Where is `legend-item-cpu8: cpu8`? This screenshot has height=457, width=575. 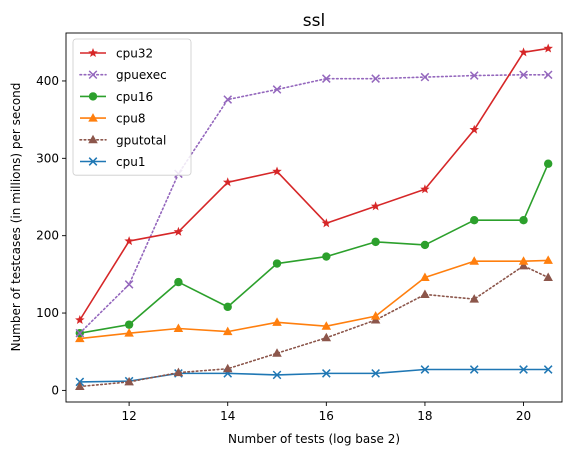 legend-item-cpu8: cpu8 is located at coordinates (112, 119).